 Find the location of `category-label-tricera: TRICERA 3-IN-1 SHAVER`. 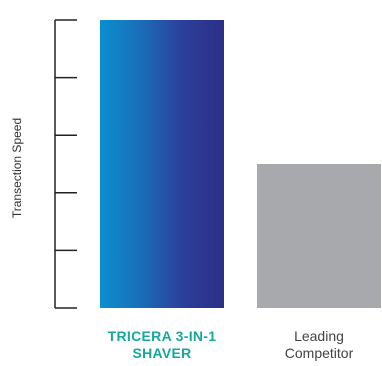

category-label-tricera: TRICERA 3-IN-1 SHAVER is located at coordinates (162, 345).